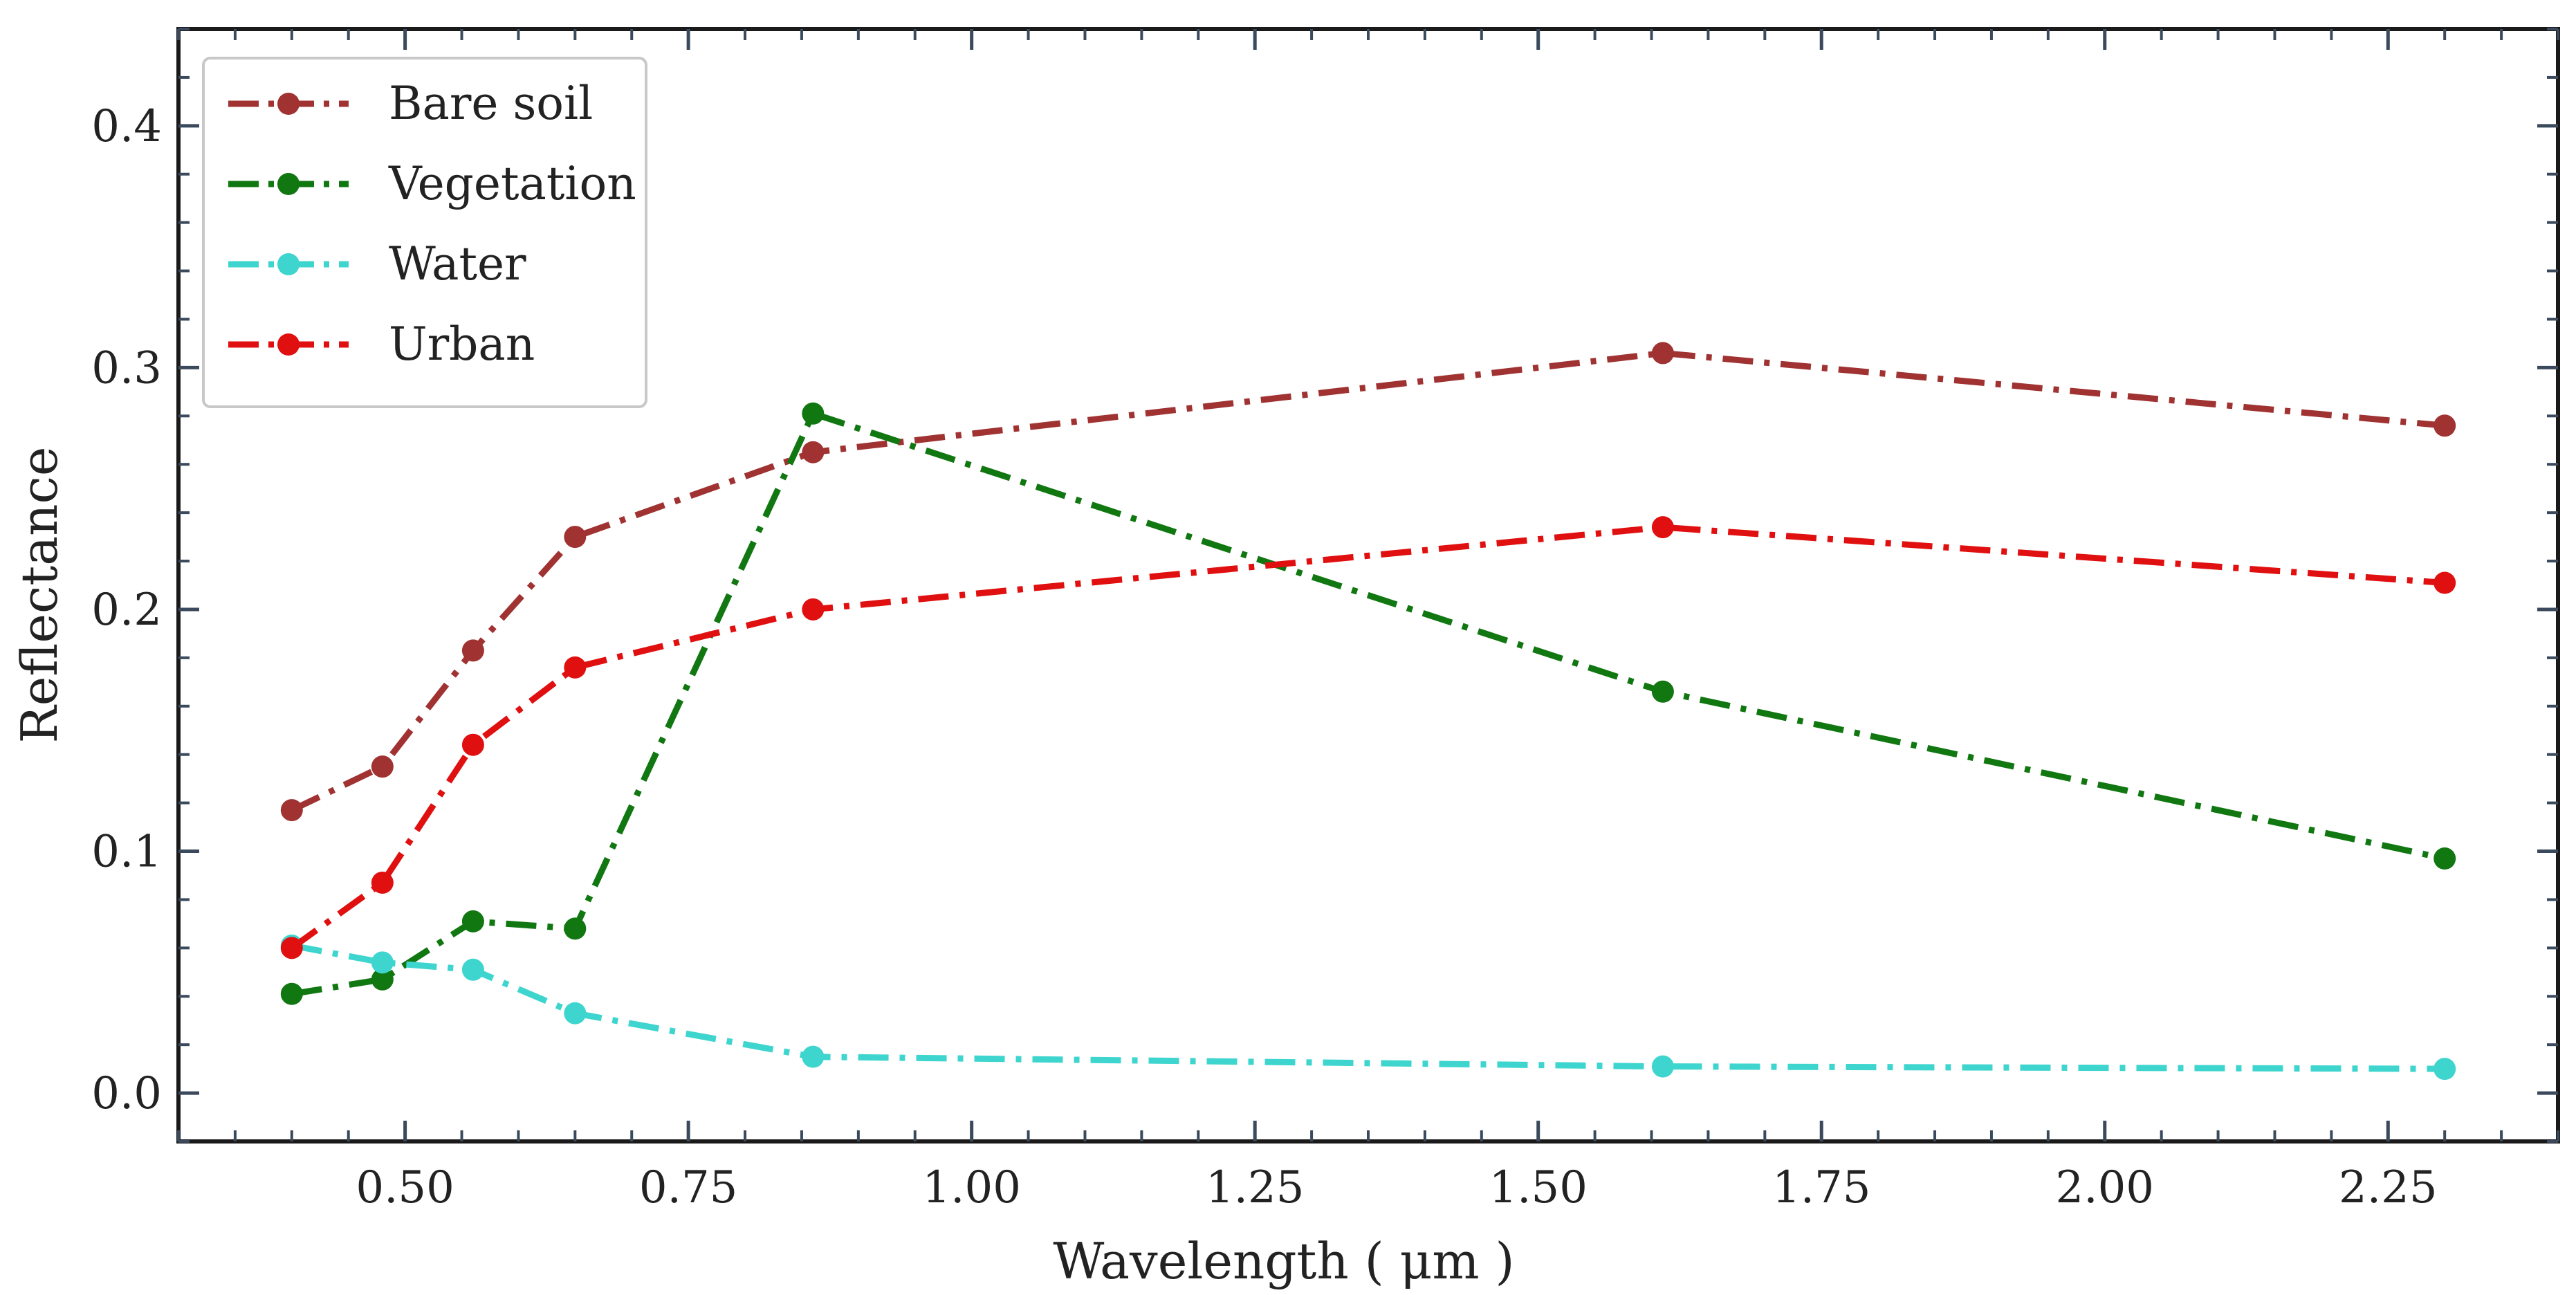  I want to click on series-line-water, so click(1368, 1007).